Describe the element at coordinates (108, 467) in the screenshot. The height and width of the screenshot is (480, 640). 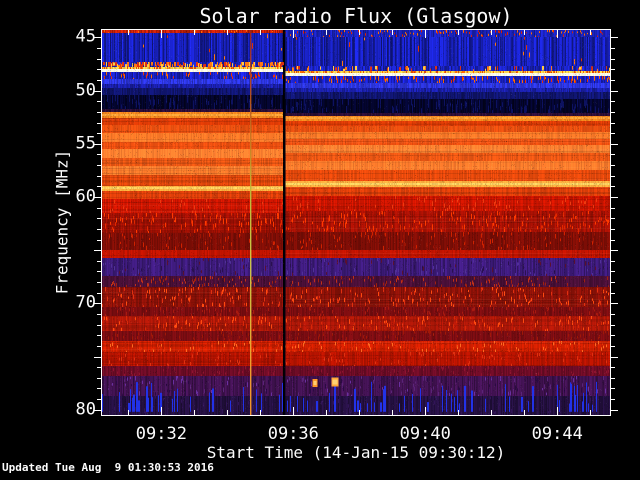
I see `update-timestamp: Updated Tue Aug 9 01:30:53 2016` at that location.